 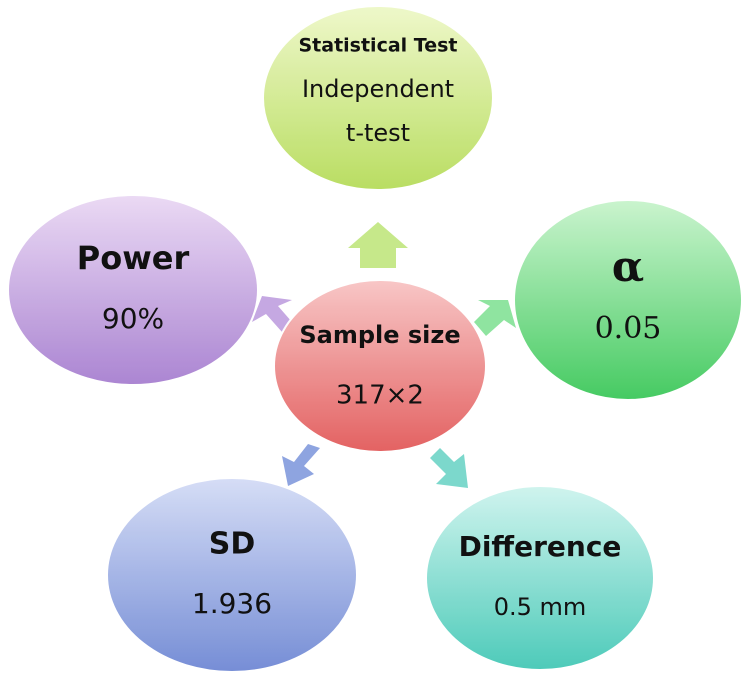 What do you see at coordinates (540, 607) in the screenshot?
I see `node-value: 0.5 mm` at bounding box center [540, 607].